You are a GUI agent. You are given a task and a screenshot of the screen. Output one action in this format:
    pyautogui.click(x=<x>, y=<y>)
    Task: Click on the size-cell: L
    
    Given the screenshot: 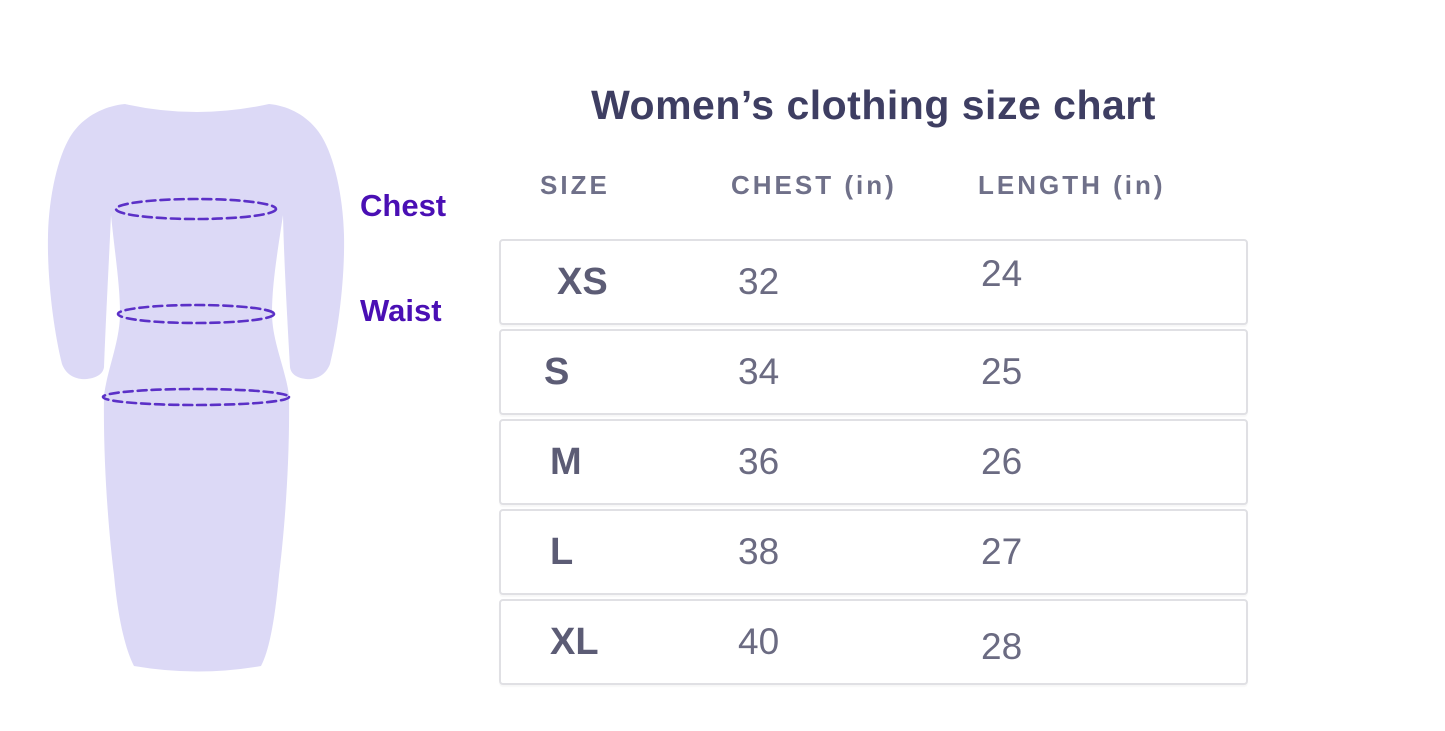 What is the action you would take?
    pyautogui.click(x=562, y=551)
    